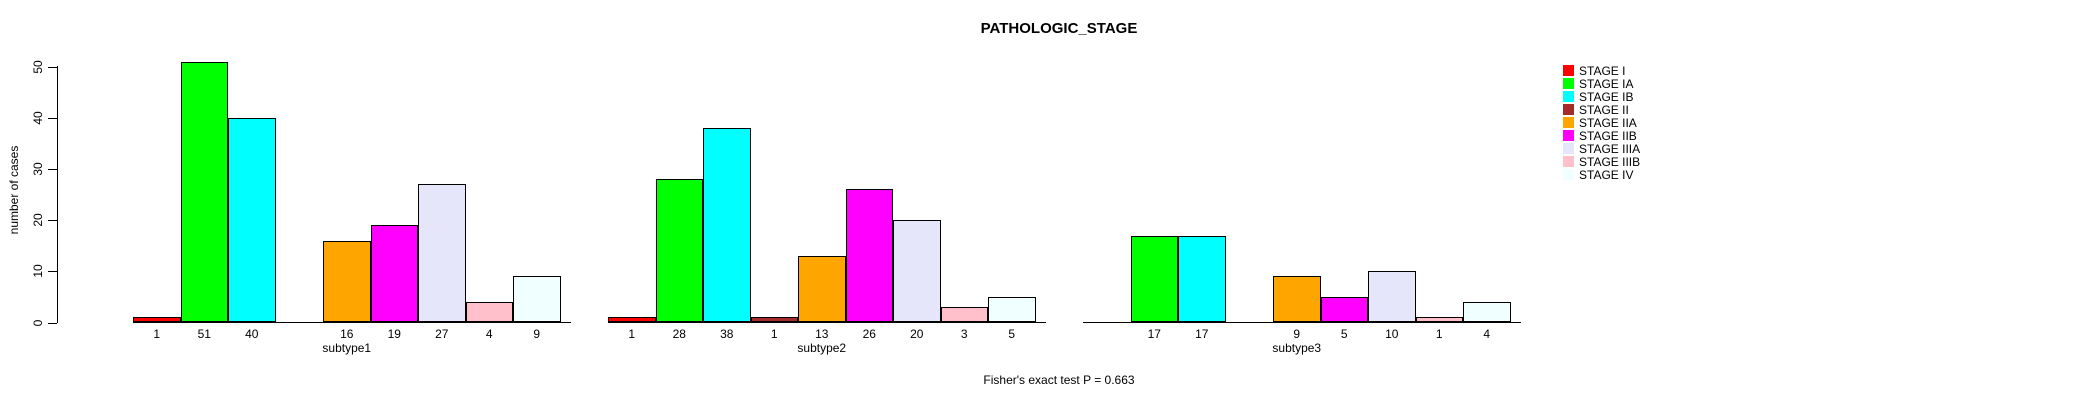 The image size is (2090, 400). What do you see at coordinates (347, 334) in the screenshot?
I see `bar-value-label: 16` at bounding box center [347, 334].